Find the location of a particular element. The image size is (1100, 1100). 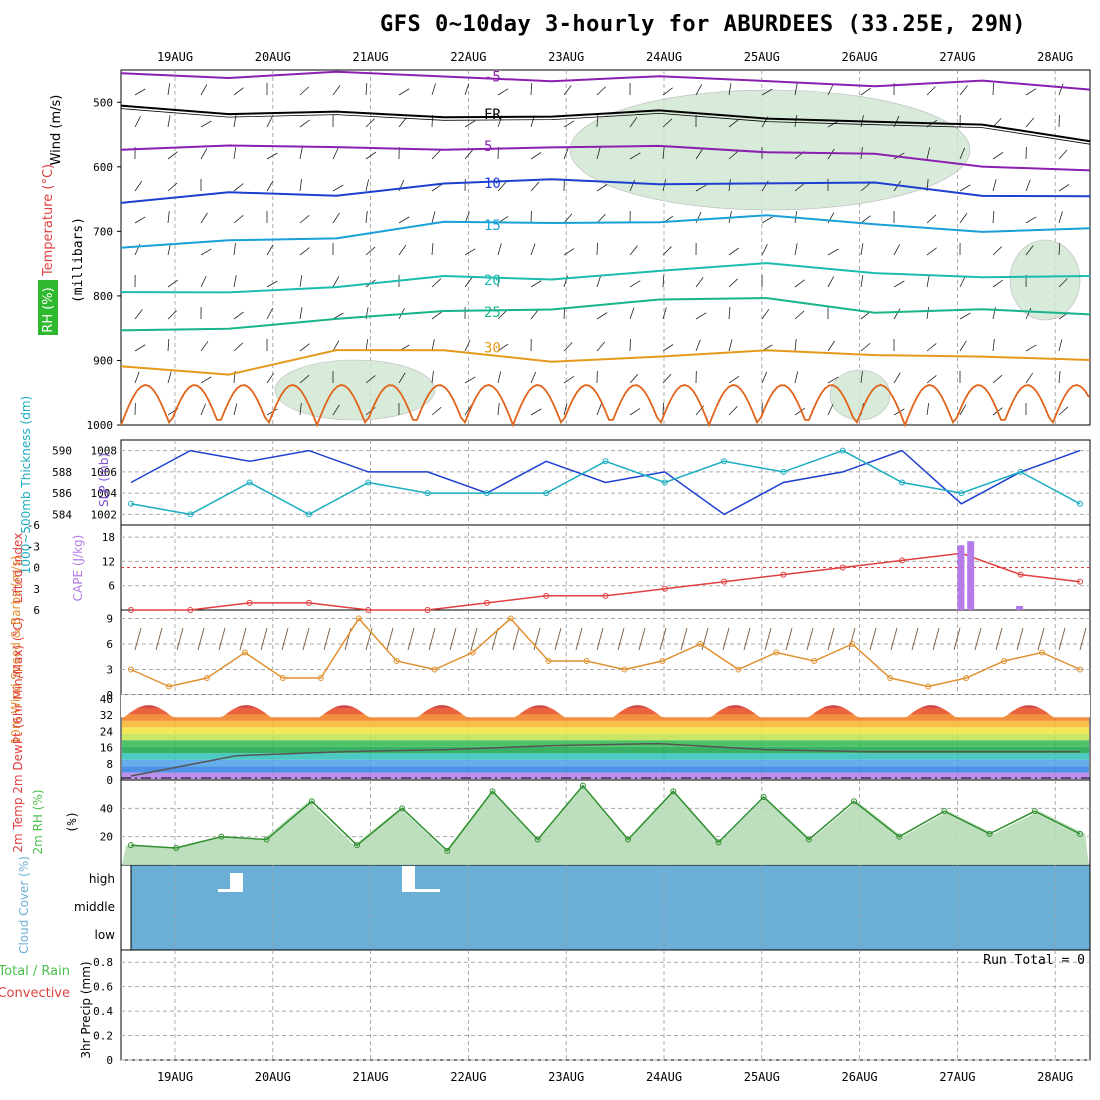

day-label-bottom: 28AUG is located at coordinates (1055, 1077).